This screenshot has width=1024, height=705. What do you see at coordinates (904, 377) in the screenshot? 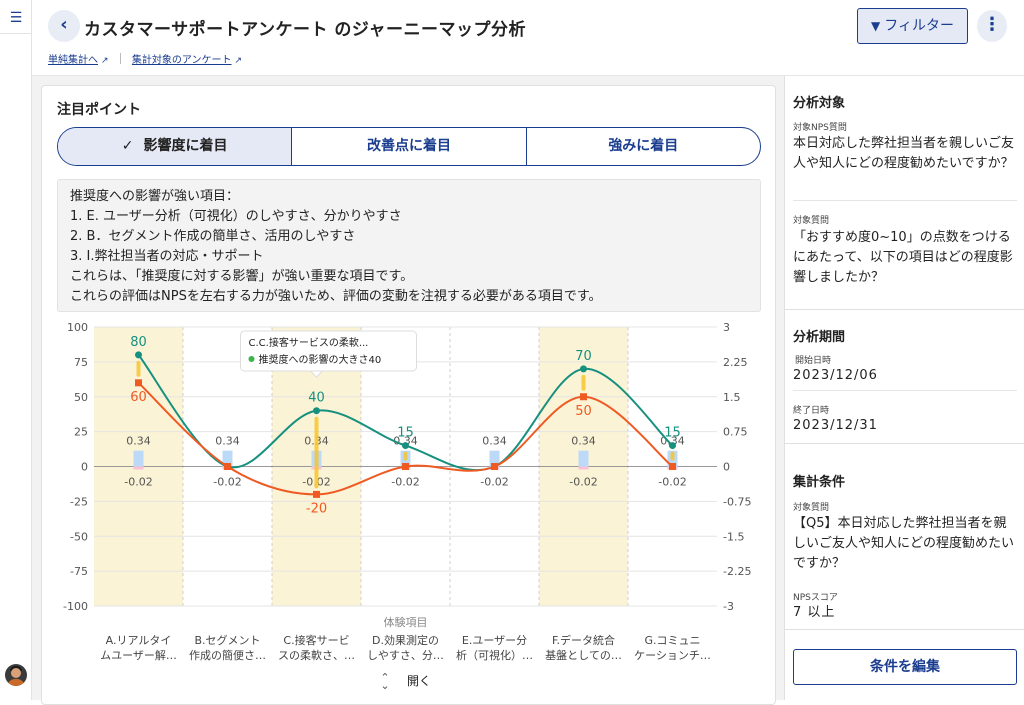
I see `section-period: 分析期間 開始日時 2023/12/06 終了日時 2023/12/31` at bounding box center [904, 377].